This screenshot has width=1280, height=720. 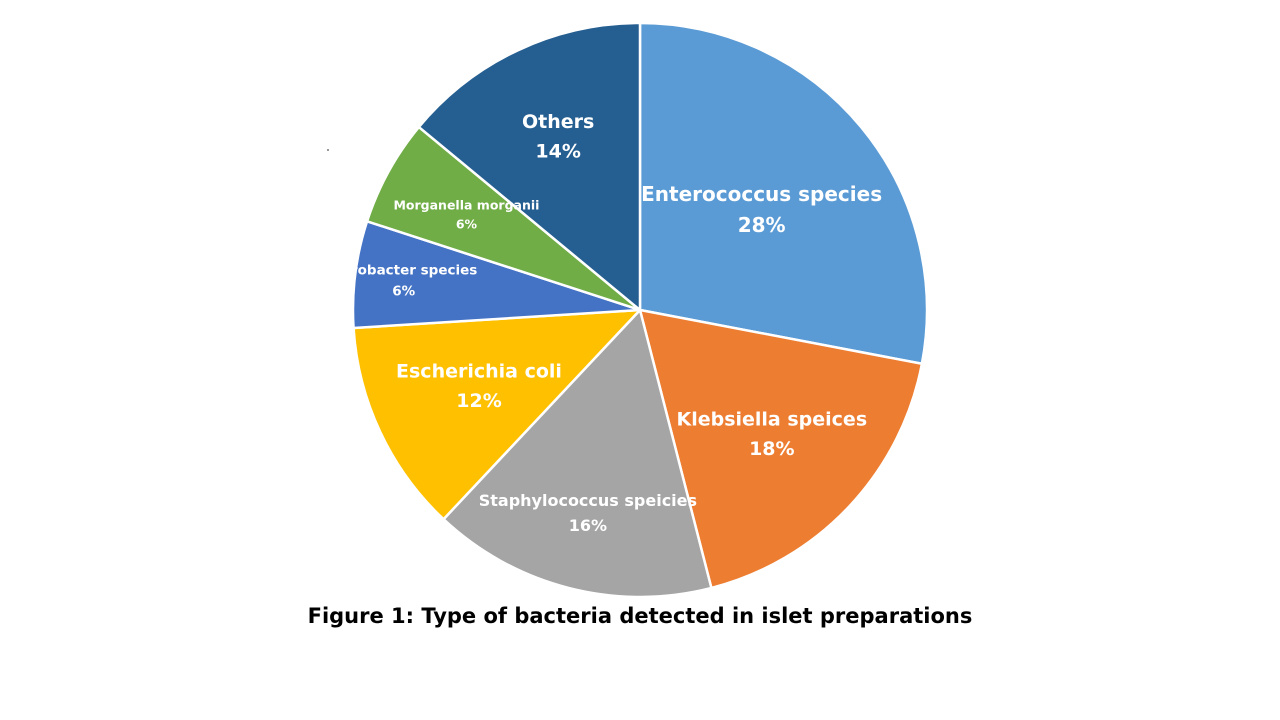 I want to click on slice-value-escherichia-coli: 12%, so click(x=478, y=401).